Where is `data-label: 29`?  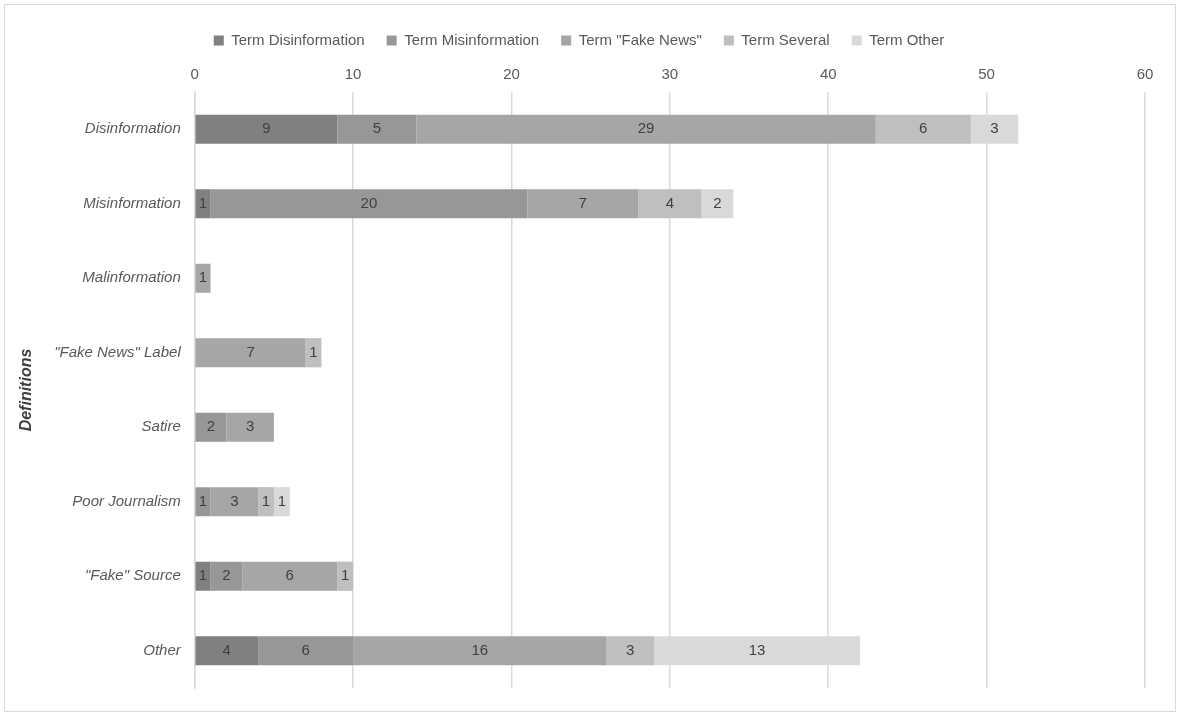 data-label: 29 is located at coordinates (646, 128).